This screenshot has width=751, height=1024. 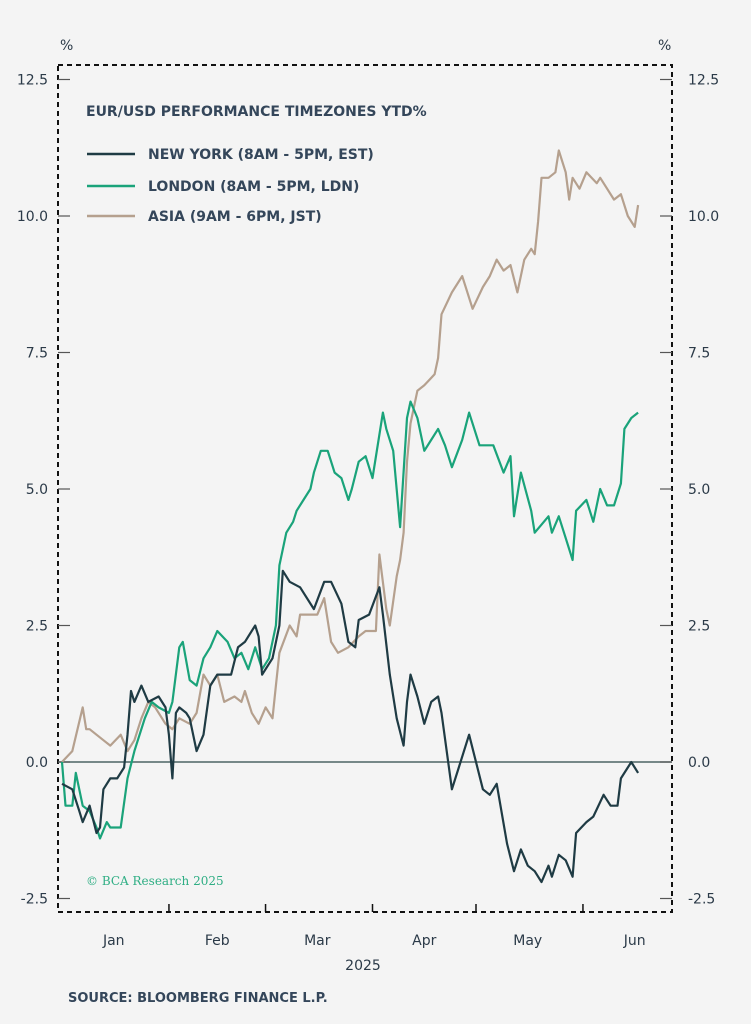 I want to click on x-tick-label-jun: Jun, so click(x=634, y=941).